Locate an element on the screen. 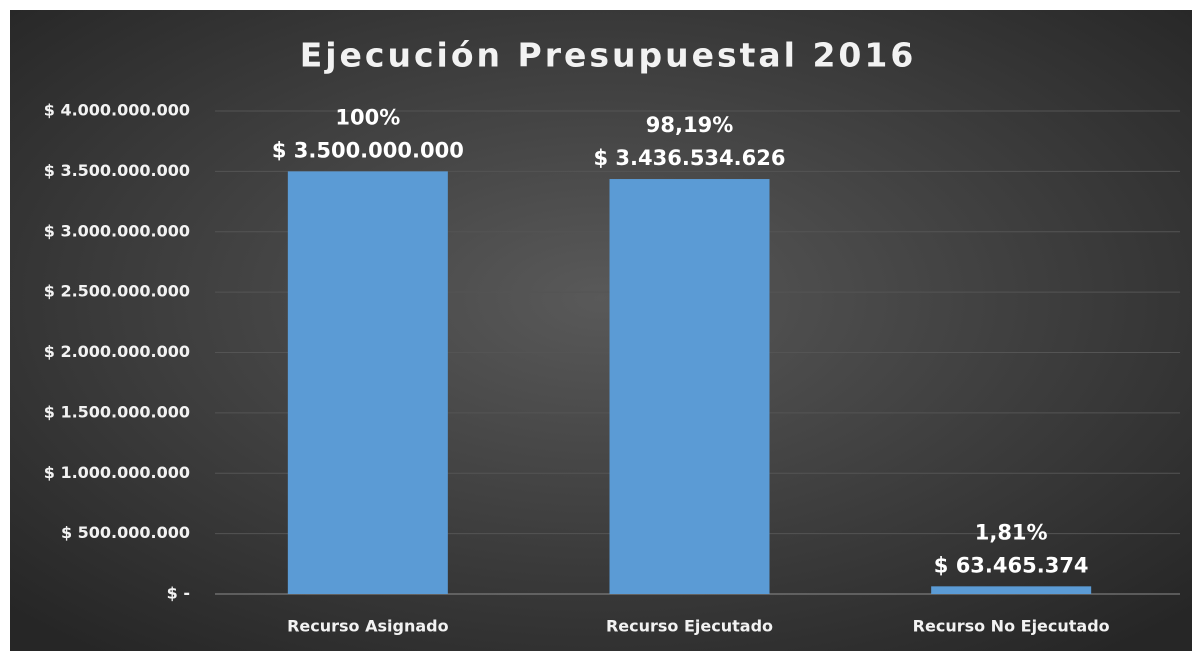  percent-label: 98,19% is located at coordinates (689, 125).